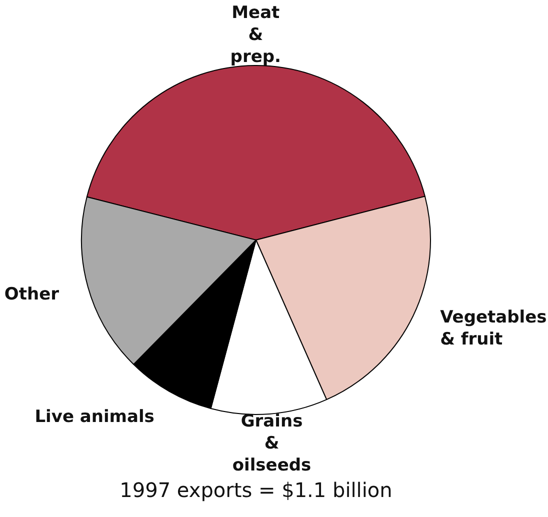  What do you see at coordinates (255, 34) in the screenshot?
I see `slice-label: Meat & prep.` at bounding box center [255, 34].